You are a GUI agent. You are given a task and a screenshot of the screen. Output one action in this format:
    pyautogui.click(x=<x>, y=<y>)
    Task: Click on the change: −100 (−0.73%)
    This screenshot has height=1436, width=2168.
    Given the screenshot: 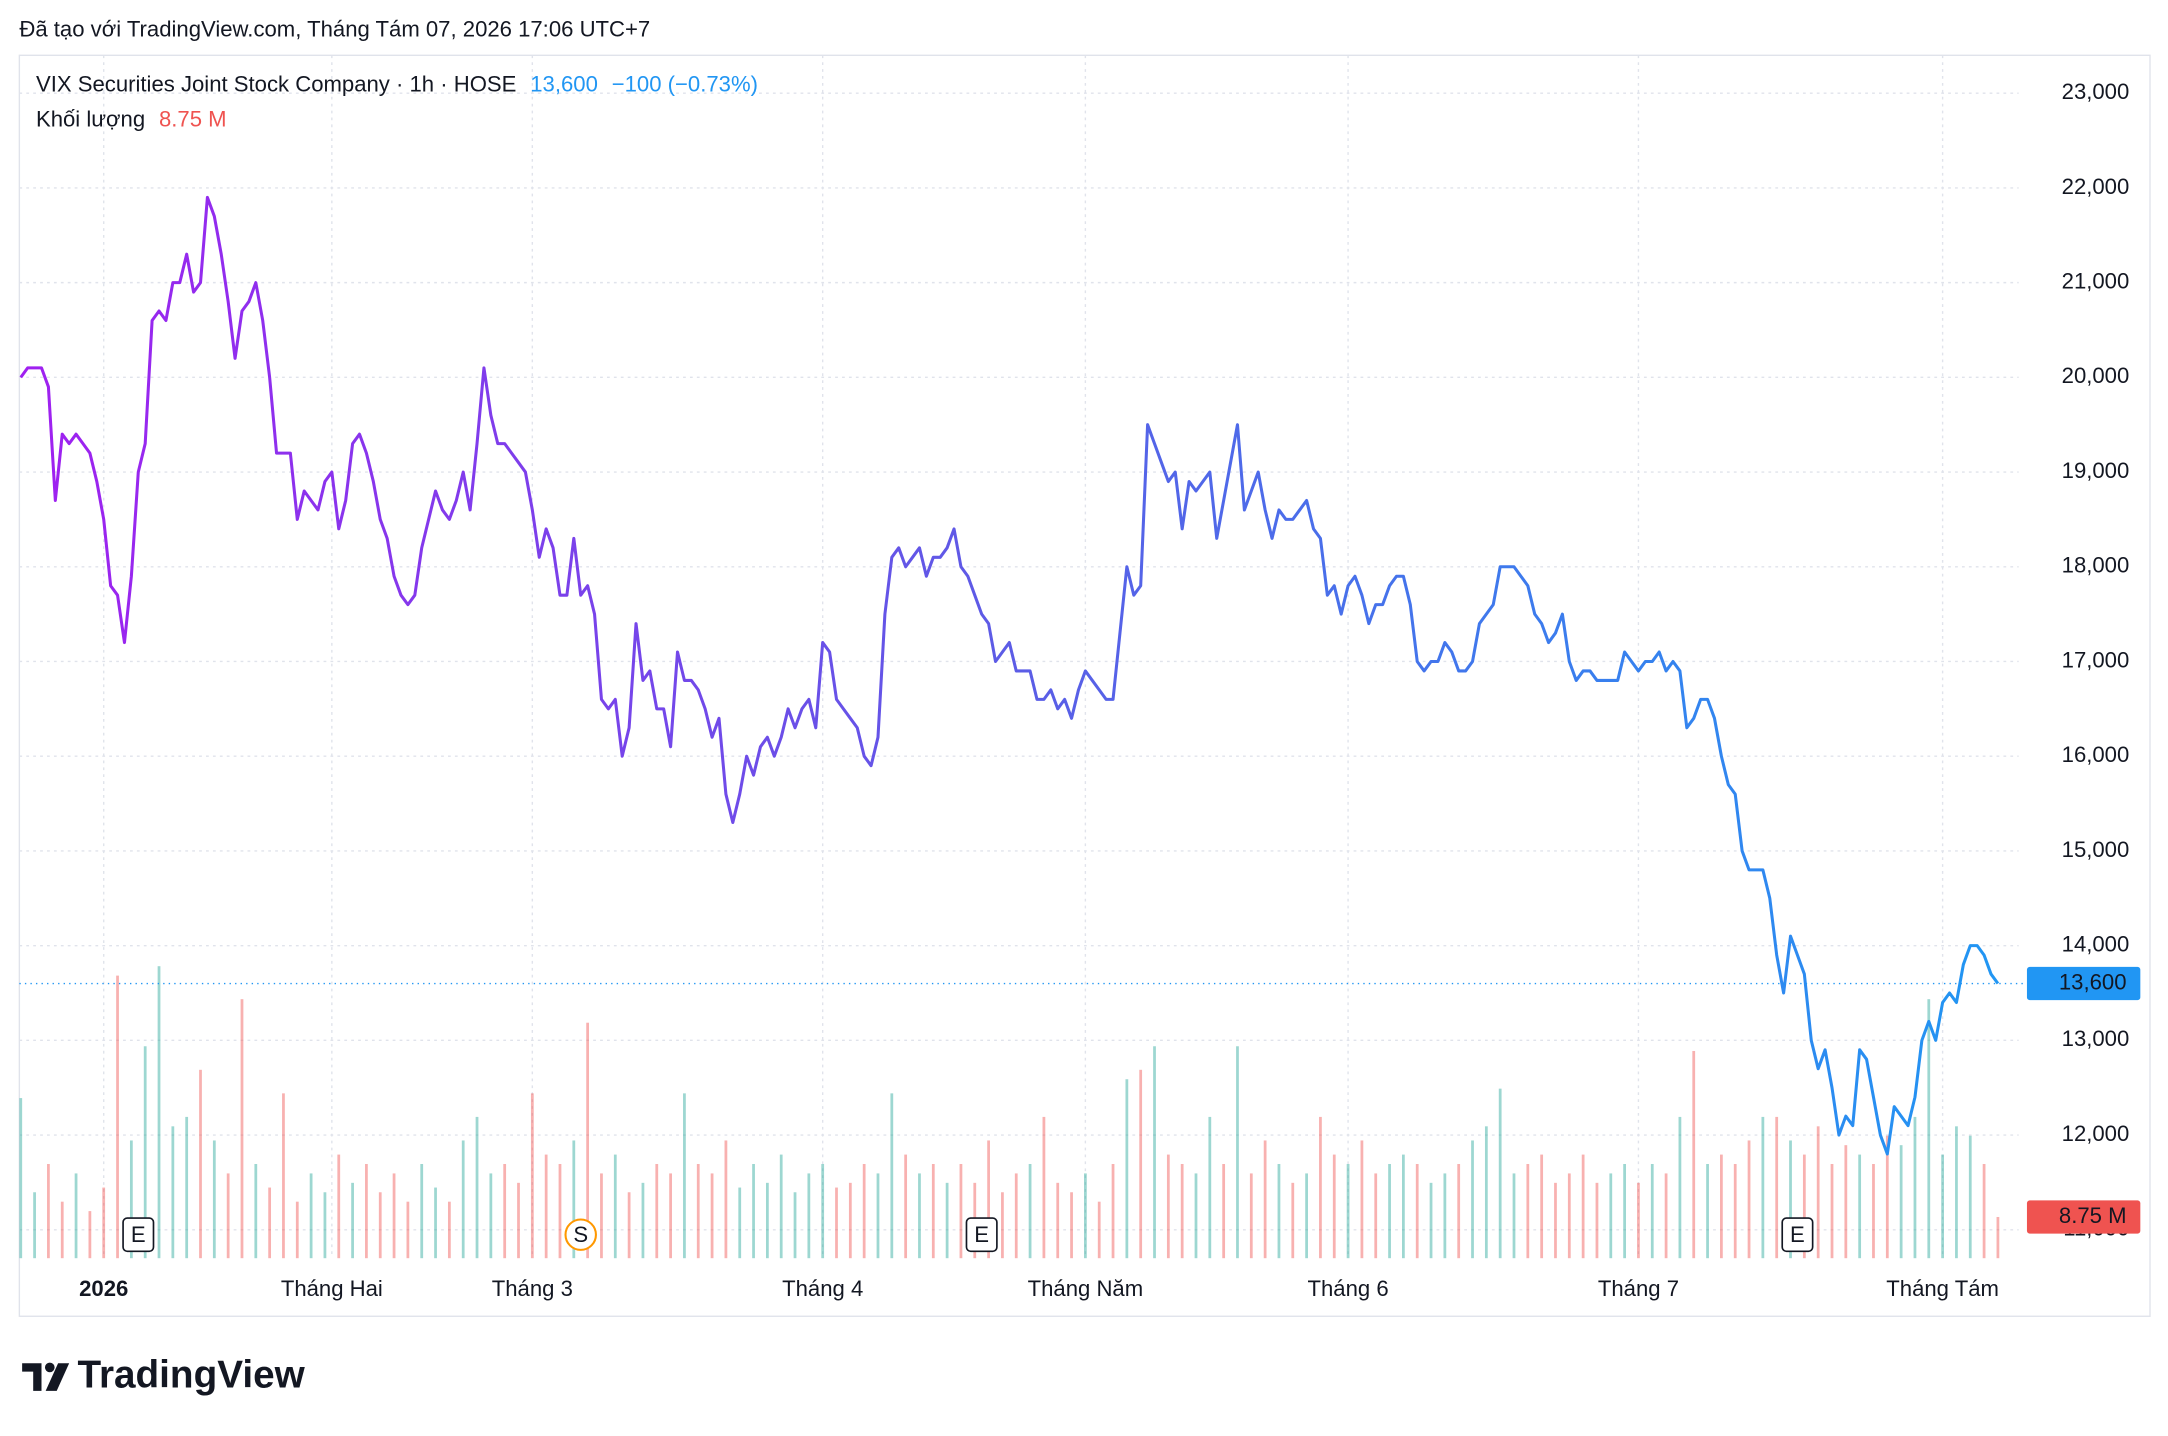 What is the action you would take?
    pyautogui.click(x=685, y=84)
    